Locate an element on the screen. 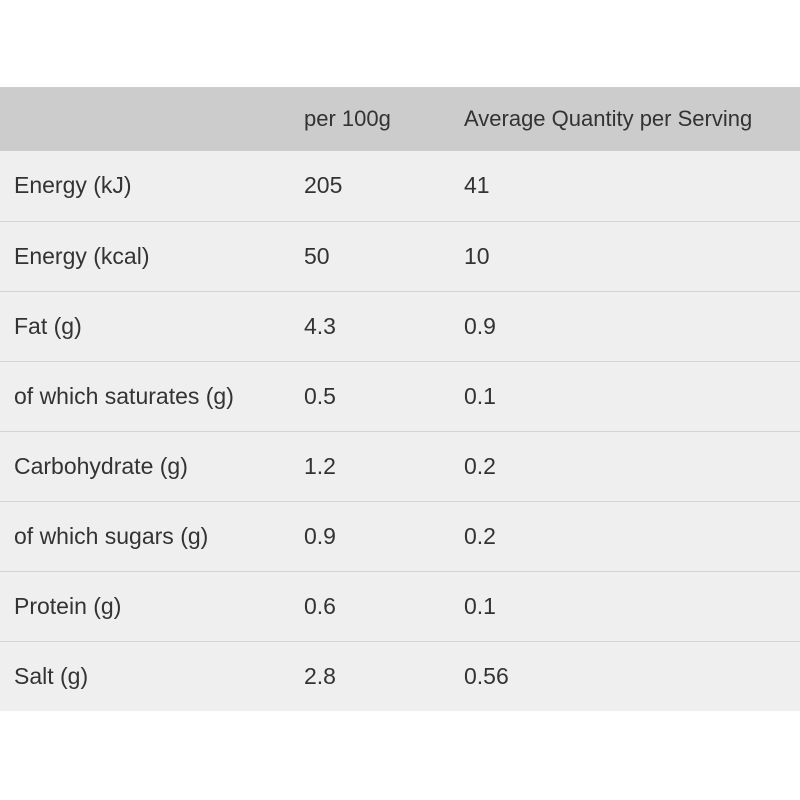  per-100g-value: 0.9 is located at coordinates (320, 535).